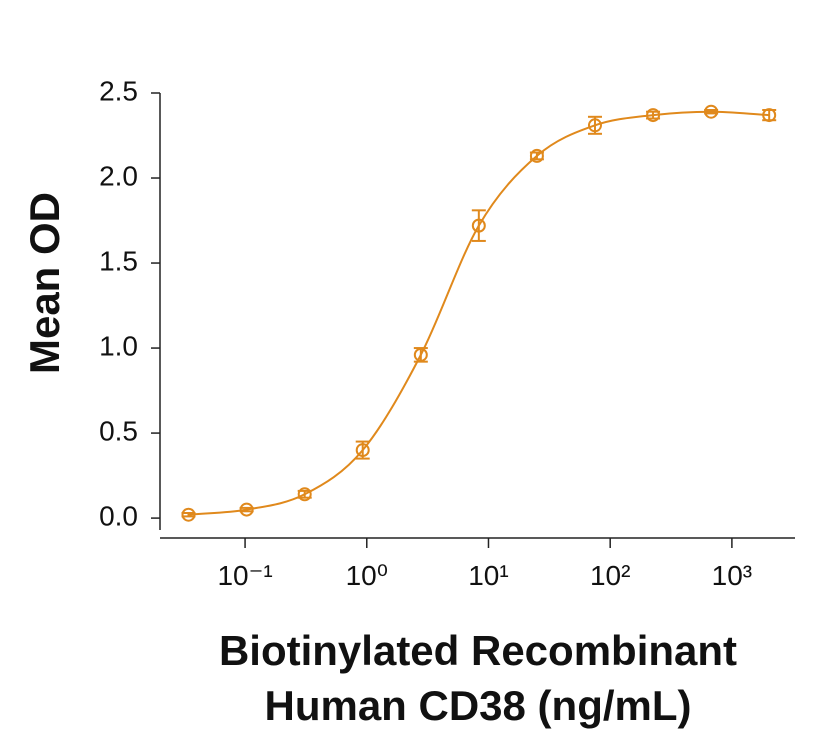  Describe the element at coordinates (118, 260) in the screenshot. I see `y-tick-label: 1.5` at that location.